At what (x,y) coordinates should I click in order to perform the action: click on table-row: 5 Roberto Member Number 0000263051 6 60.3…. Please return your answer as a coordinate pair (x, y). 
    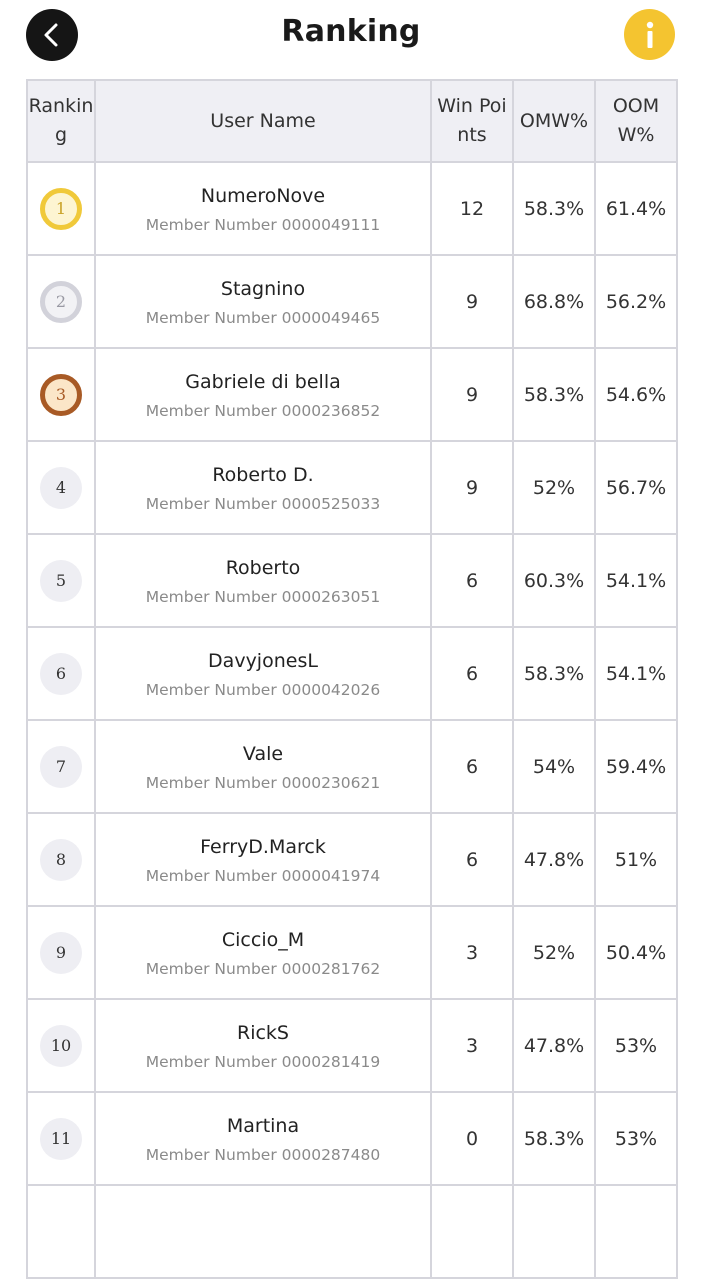
    Looking at the image, I should click on (352, 580).